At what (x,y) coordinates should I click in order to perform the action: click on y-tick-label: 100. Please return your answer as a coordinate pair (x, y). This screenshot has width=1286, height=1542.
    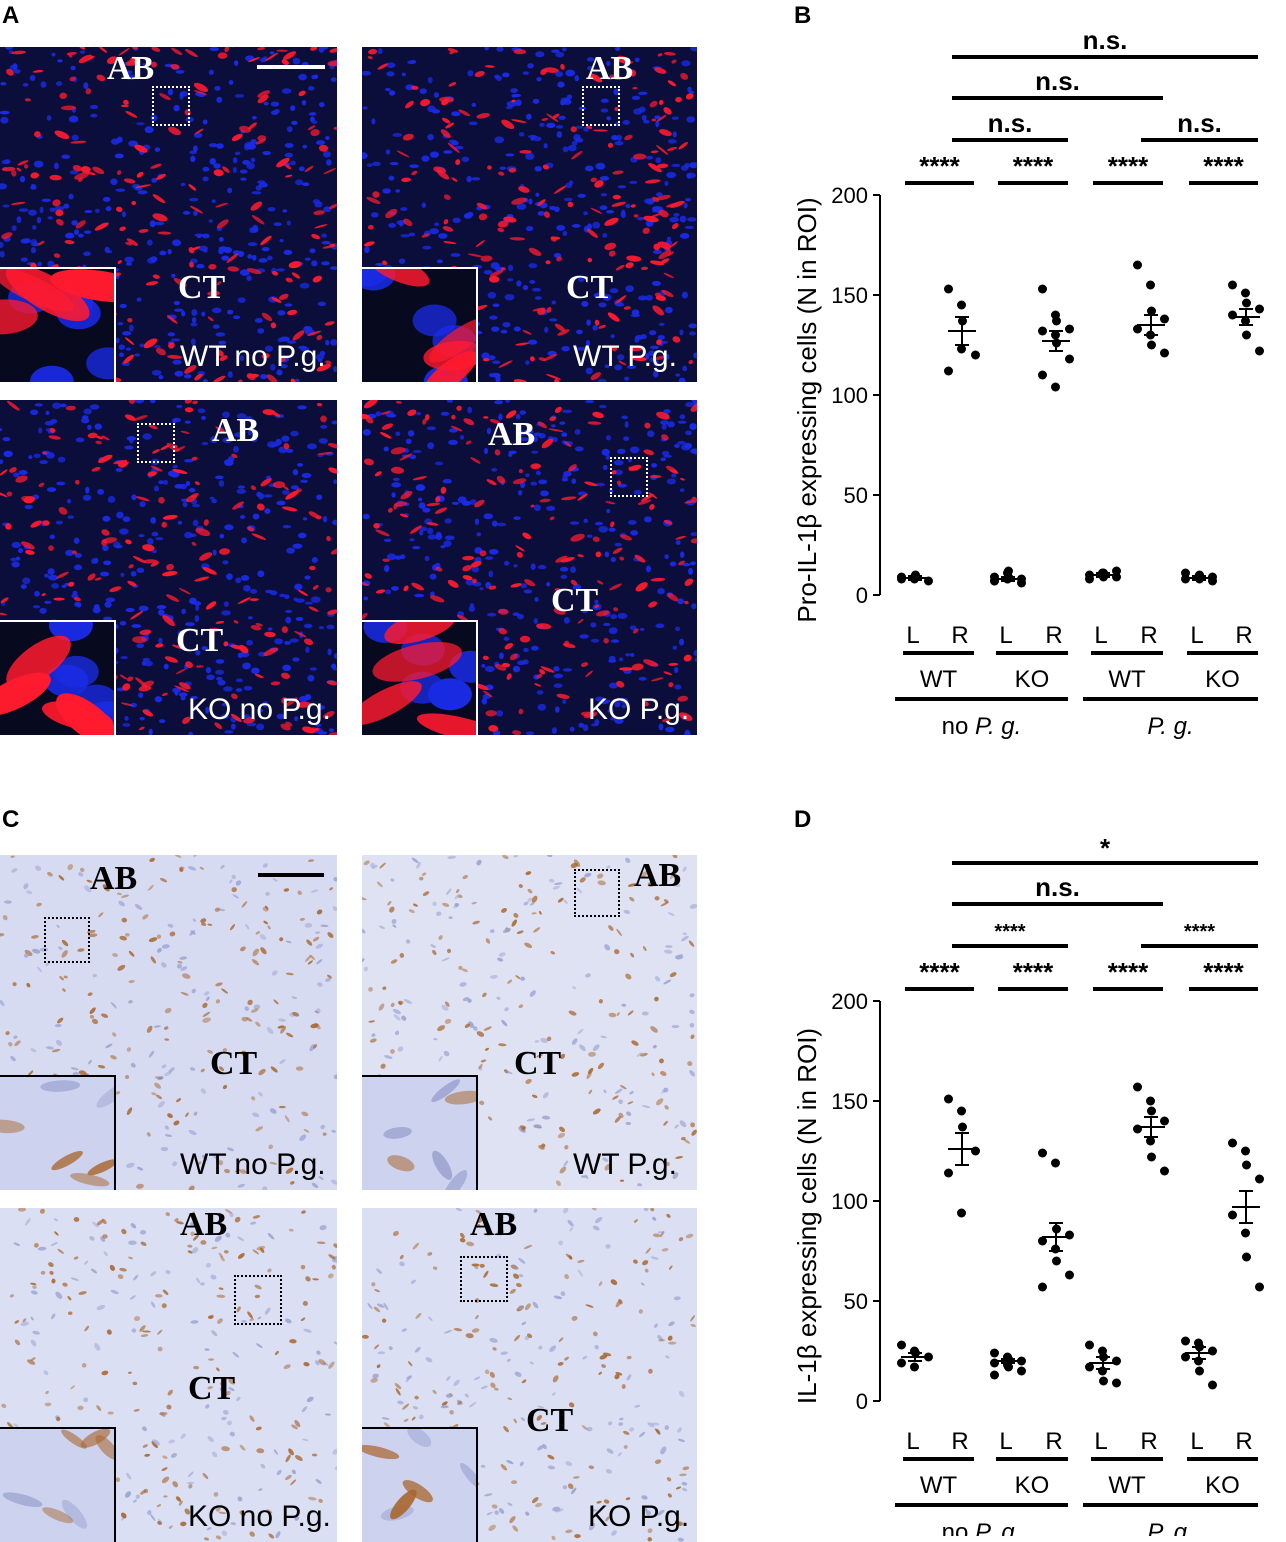
    Looking at the image, I should click on (849, 1201).